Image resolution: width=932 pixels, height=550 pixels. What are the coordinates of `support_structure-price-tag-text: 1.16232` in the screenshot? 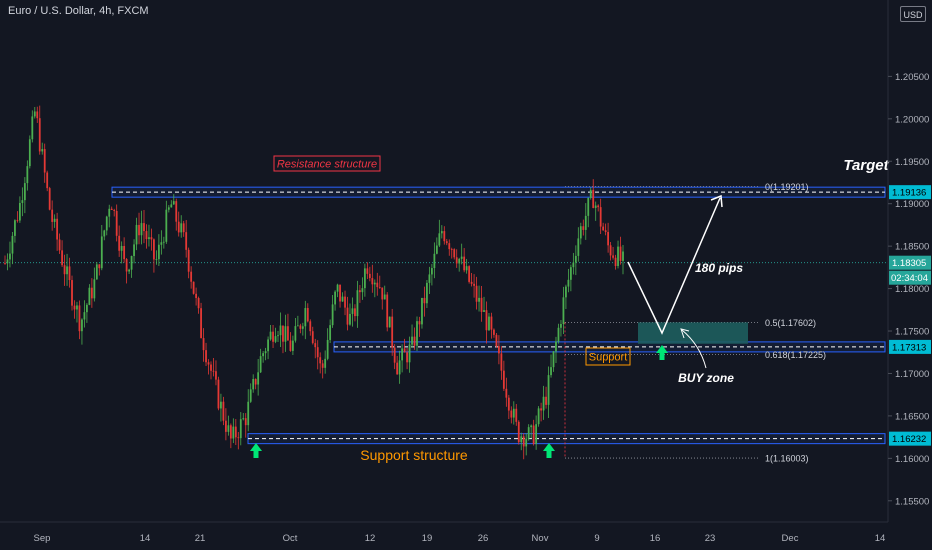 It's located at (909, 439).